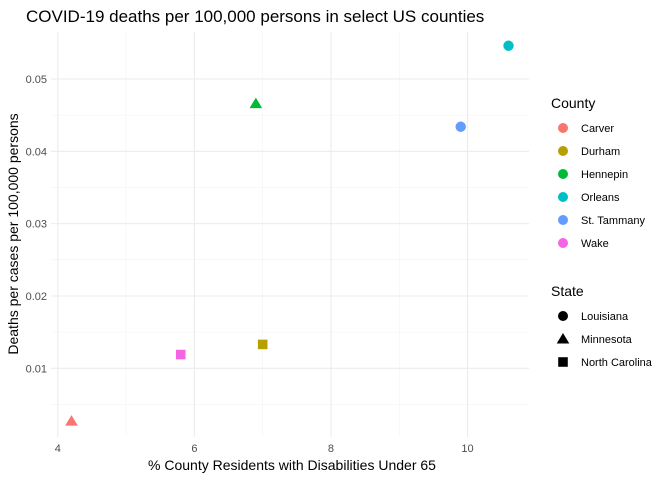 The width and height of the screenshot is (672, 480). Describe the element at coordinates (563, 151) in the screenshot. I see `legend-key-durham` at that location.